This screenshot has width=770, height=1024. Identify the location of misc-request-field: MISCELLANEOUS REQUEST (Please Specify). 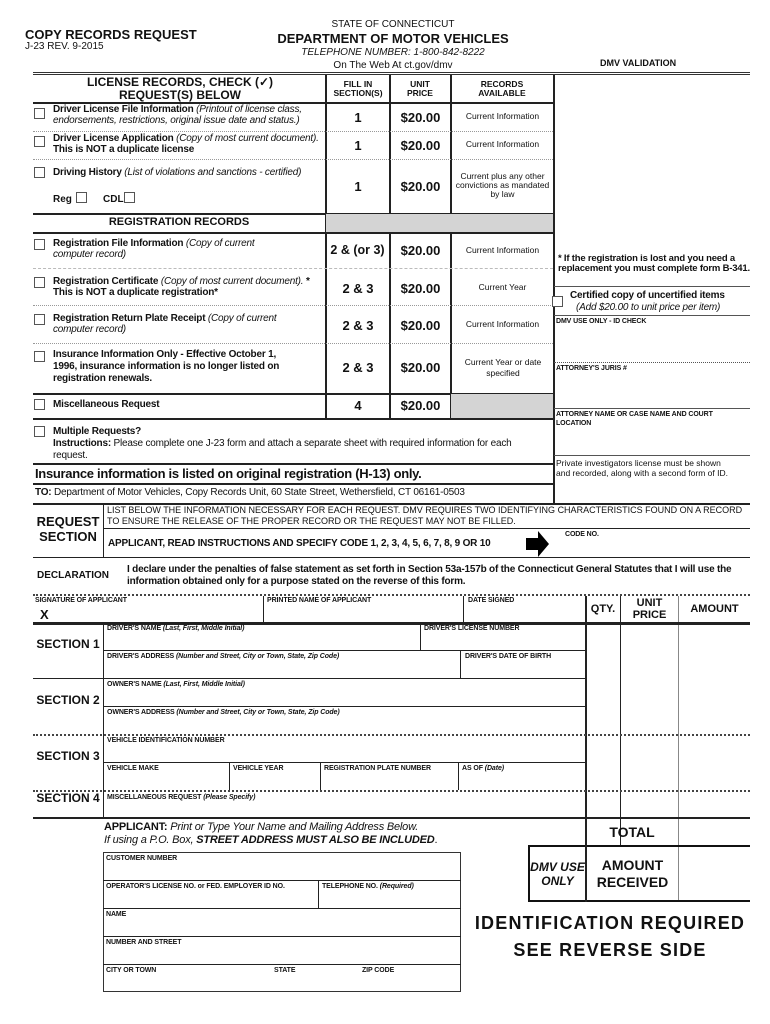
(181, 797).